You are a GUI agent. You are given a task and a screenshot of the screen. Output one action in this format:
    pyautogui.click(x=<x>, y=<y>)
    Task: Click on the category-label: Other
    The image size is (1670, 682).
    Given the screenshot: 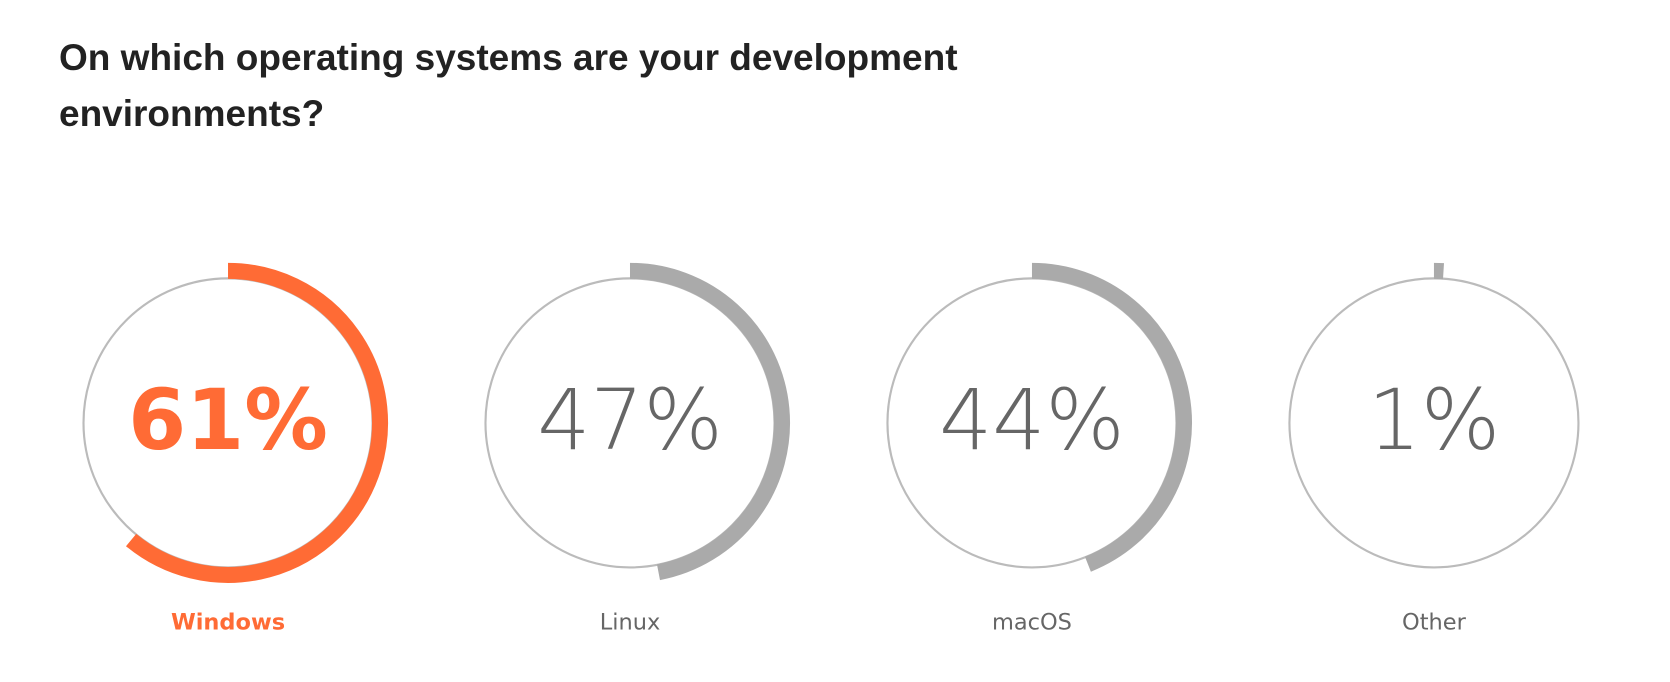 What is the action you would take?
    pyautogui.click(x=1434, y=623)
    